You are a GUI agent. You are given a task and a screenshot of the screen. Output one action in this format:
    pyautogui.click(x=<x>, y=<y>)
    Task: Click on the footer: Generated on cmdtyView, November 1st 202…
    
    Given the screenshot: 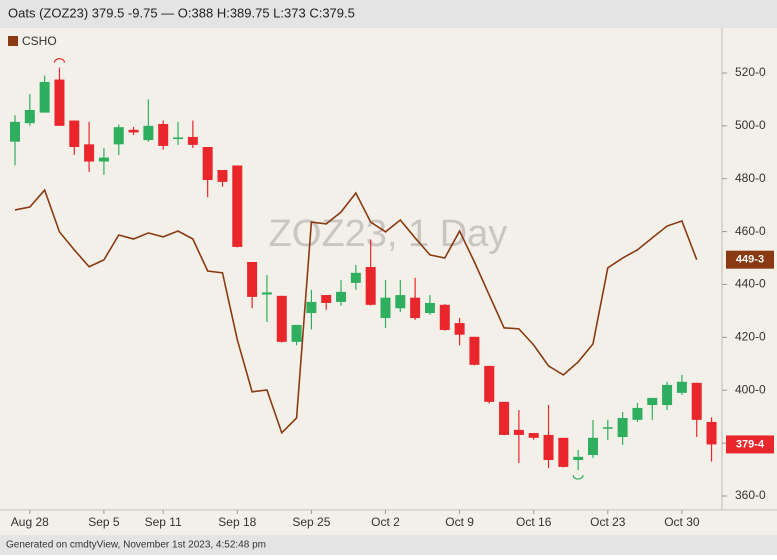 What is the action you would take?
    pyautogui.click(x=136, y=545)
    